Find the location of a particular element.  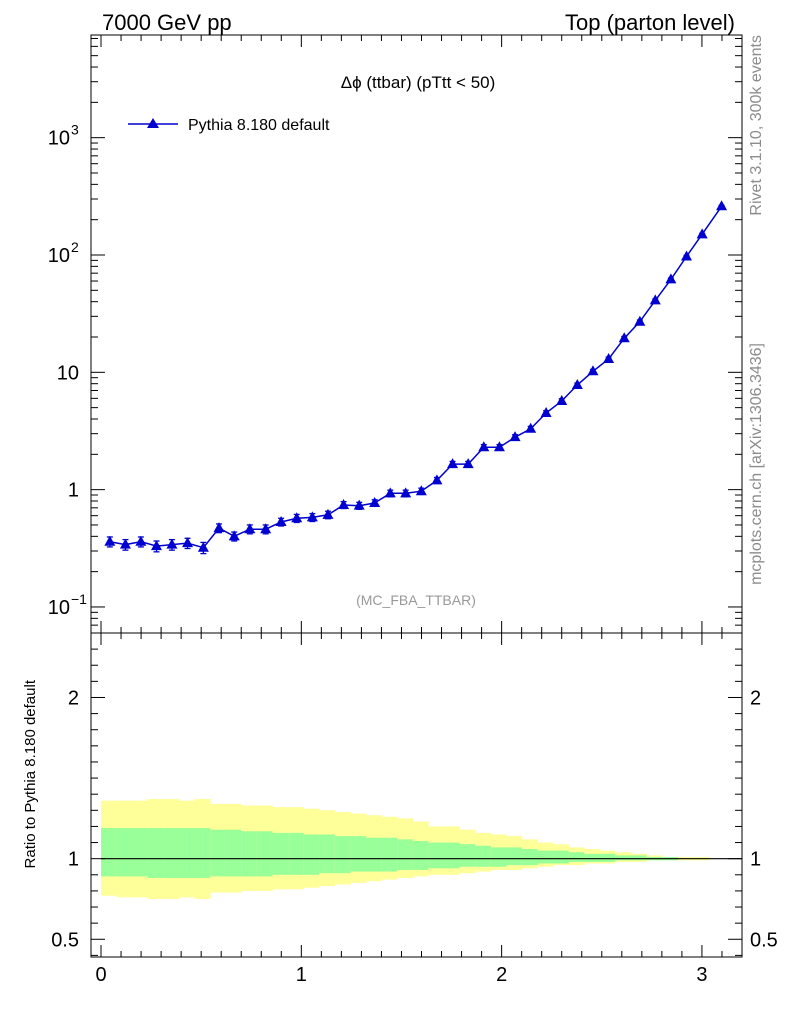

watermark: (MC_FBA_TTBAR) is located at coordinates (416, 600).